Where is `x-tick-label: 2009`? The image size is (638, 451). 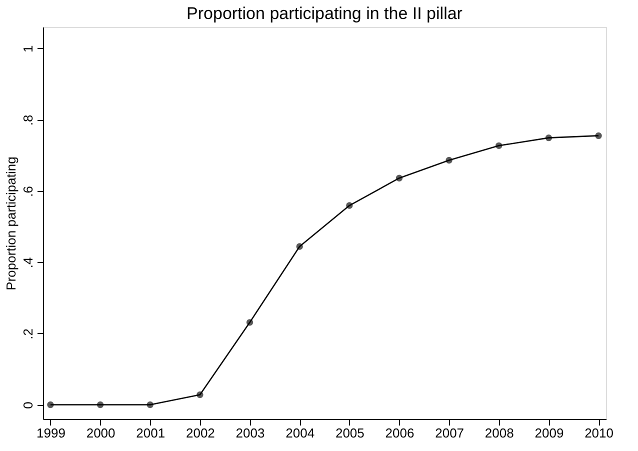
x-tick-label: 2009 is located at coordinates (549, 433).